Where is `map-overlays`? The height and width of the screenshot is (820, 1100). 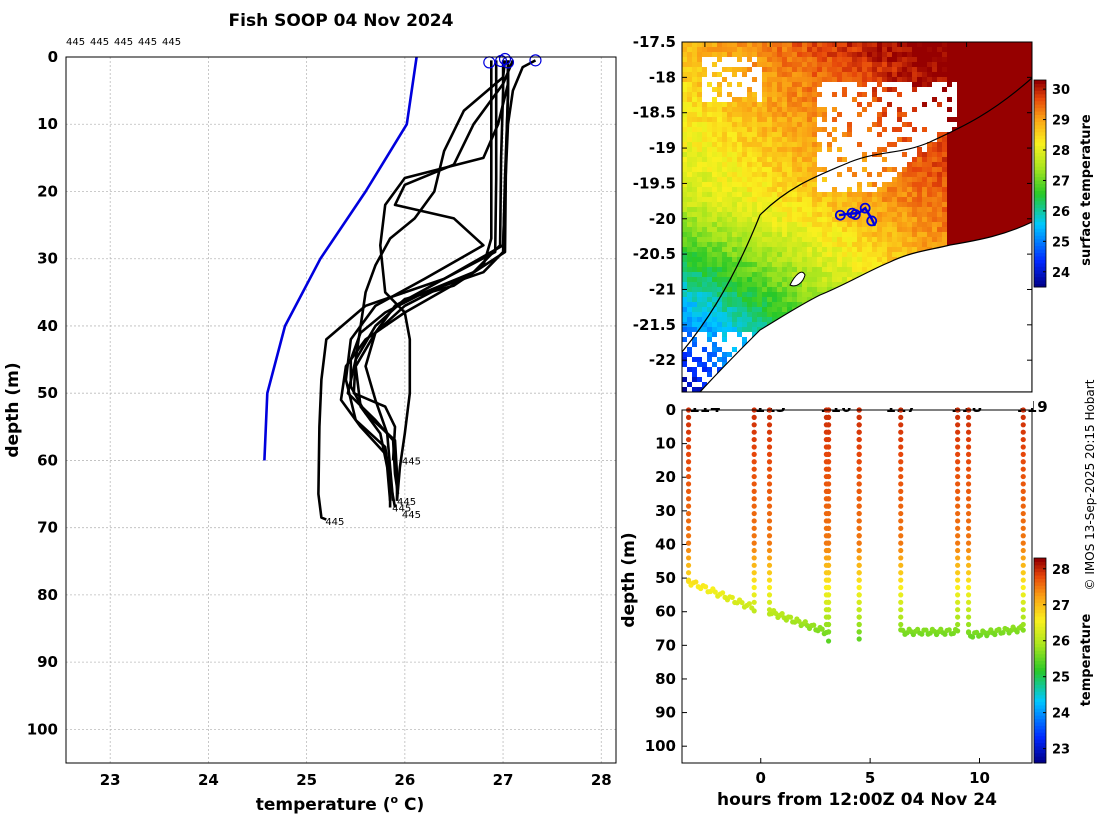
map-overlays is located at coordinates (857, 234).